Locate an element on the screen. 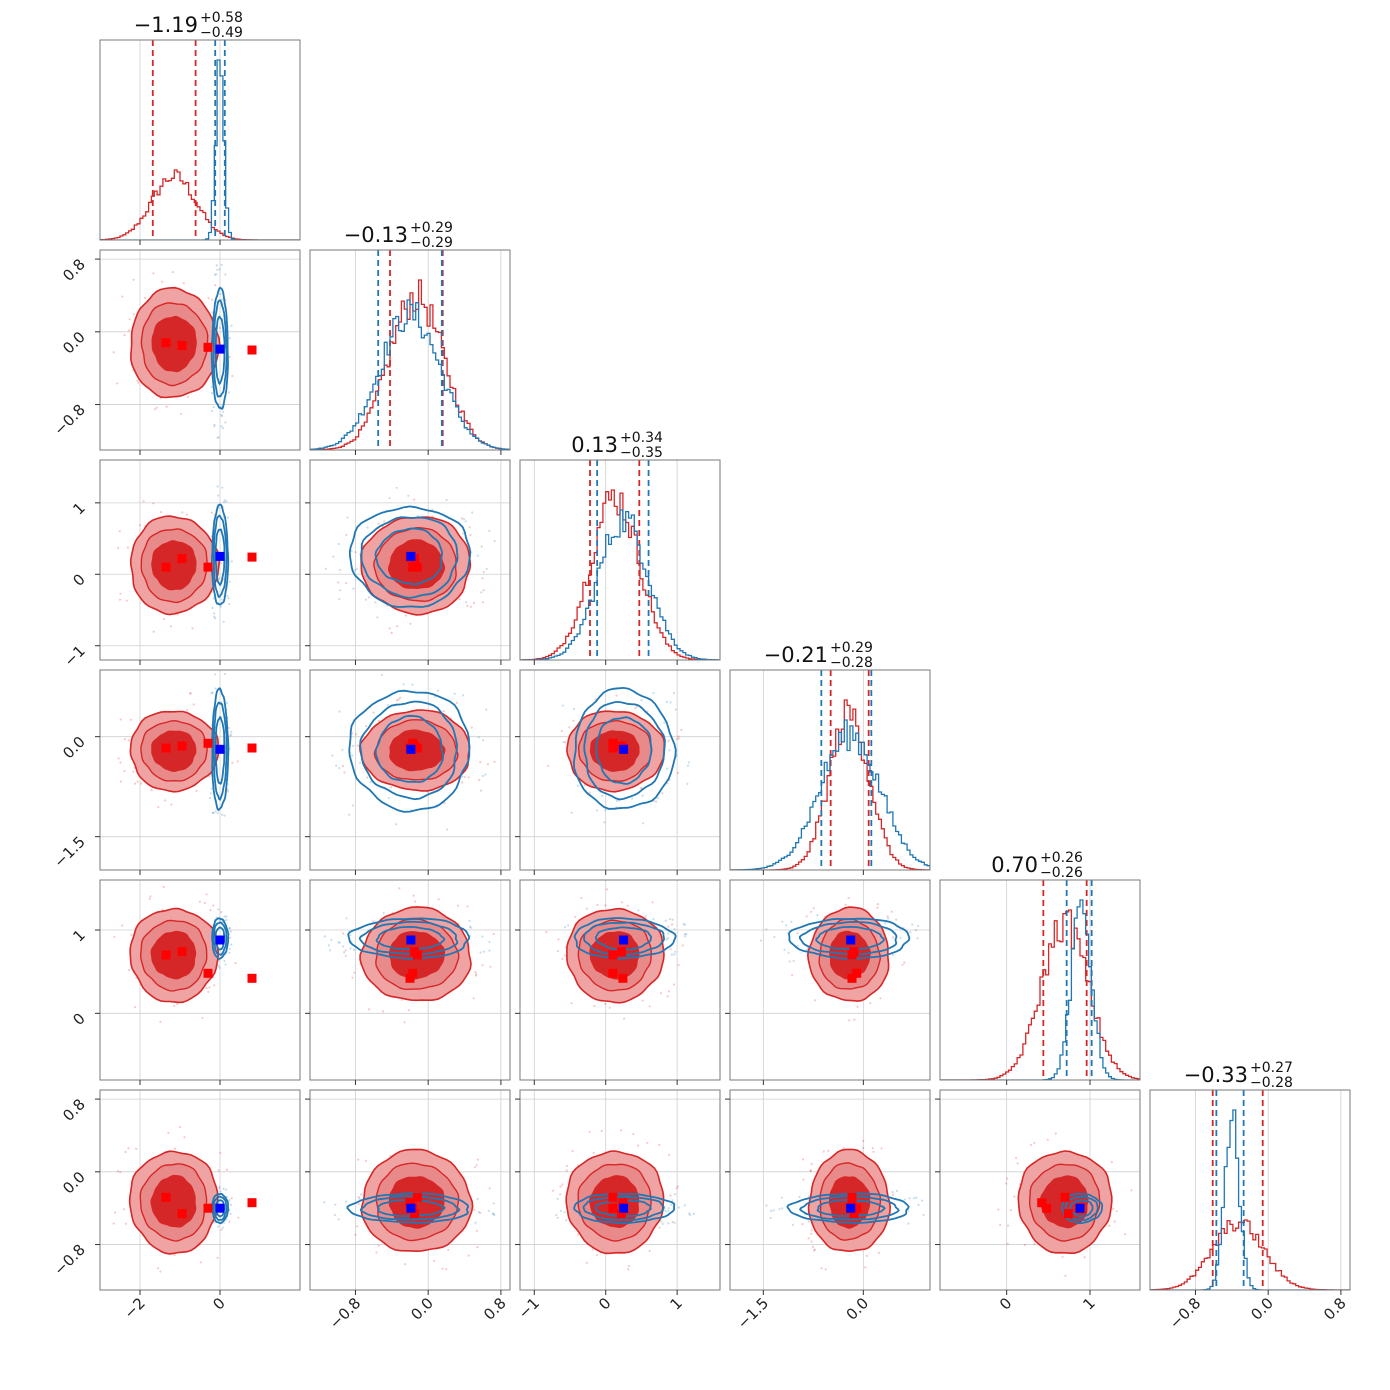 This screenshot has height=1390, width=1390. panel-1-0: −0.8 0.0 0.8 is located at coordinates (175, 352).